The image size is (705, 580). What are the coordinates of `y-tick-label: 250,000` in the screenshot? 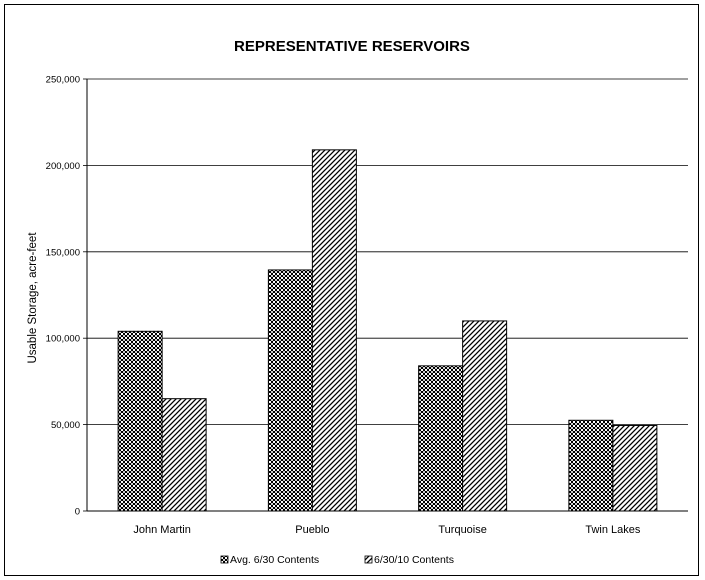 It's located at (63, 80).